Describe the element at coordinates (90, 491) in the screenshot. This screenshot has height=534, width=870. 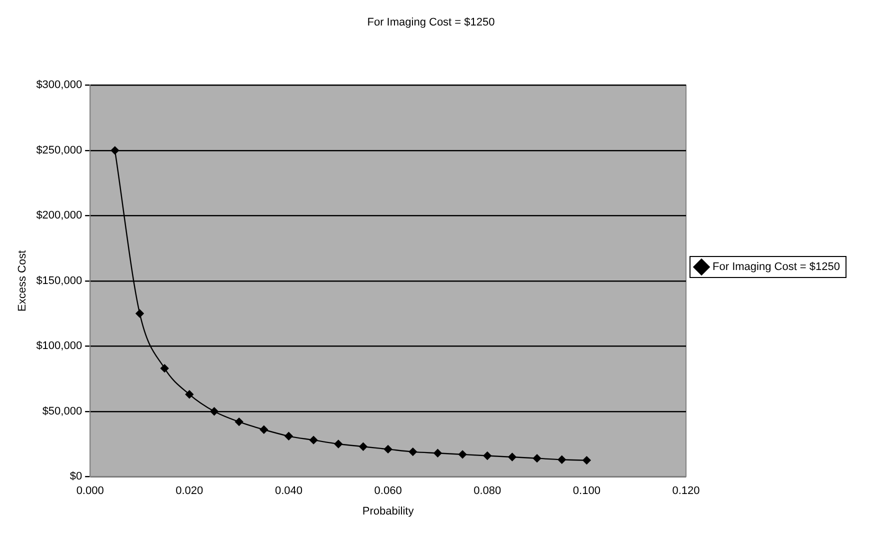
I see `x-tick-label: 0.000` at that location.